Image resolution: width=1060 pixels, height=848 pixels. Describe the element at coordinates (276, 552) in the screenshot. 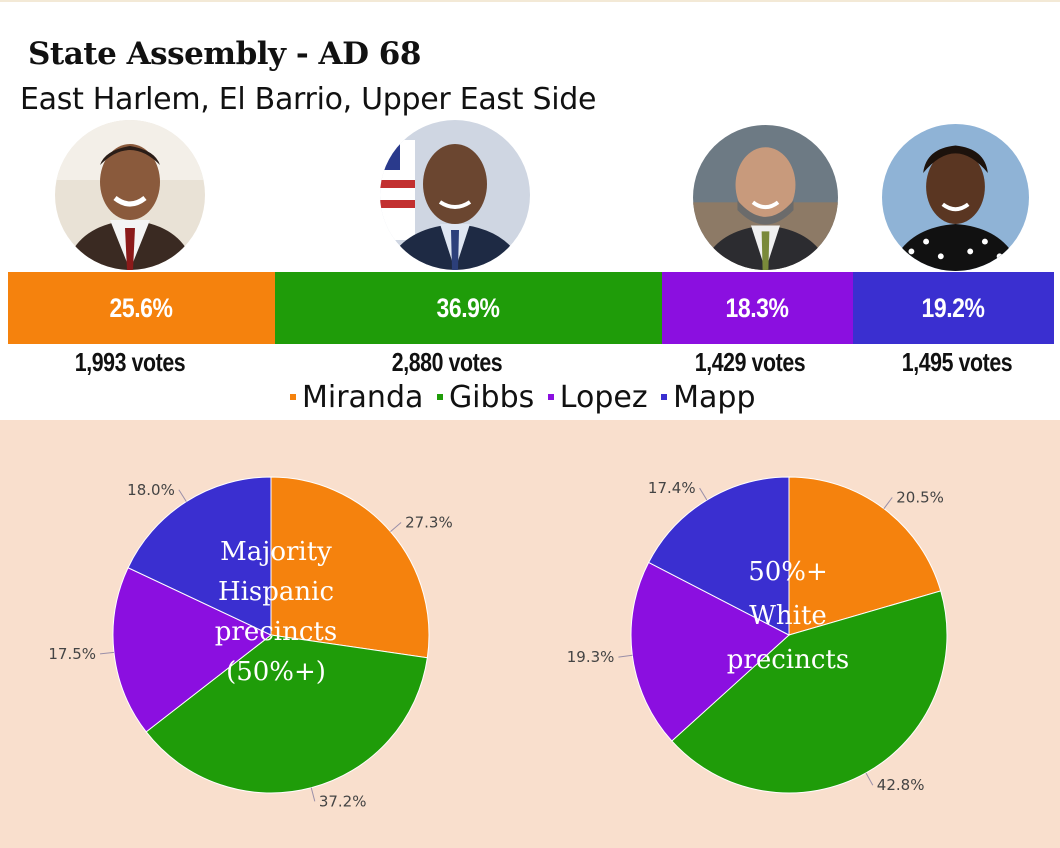

I see `pie-title-line: Majority` at that location.